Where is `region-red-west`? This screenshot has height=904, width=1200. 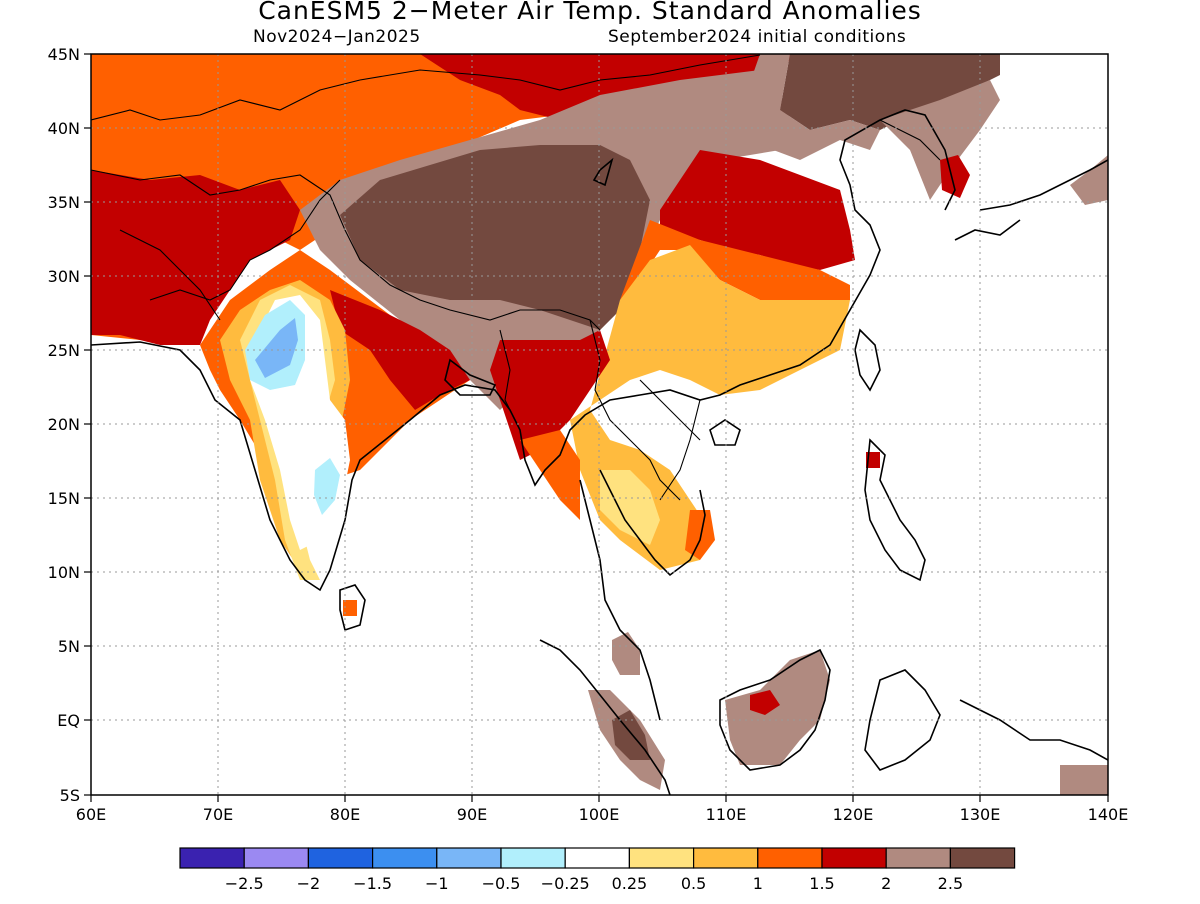
region-red-west is located at coordinates (195, 257).